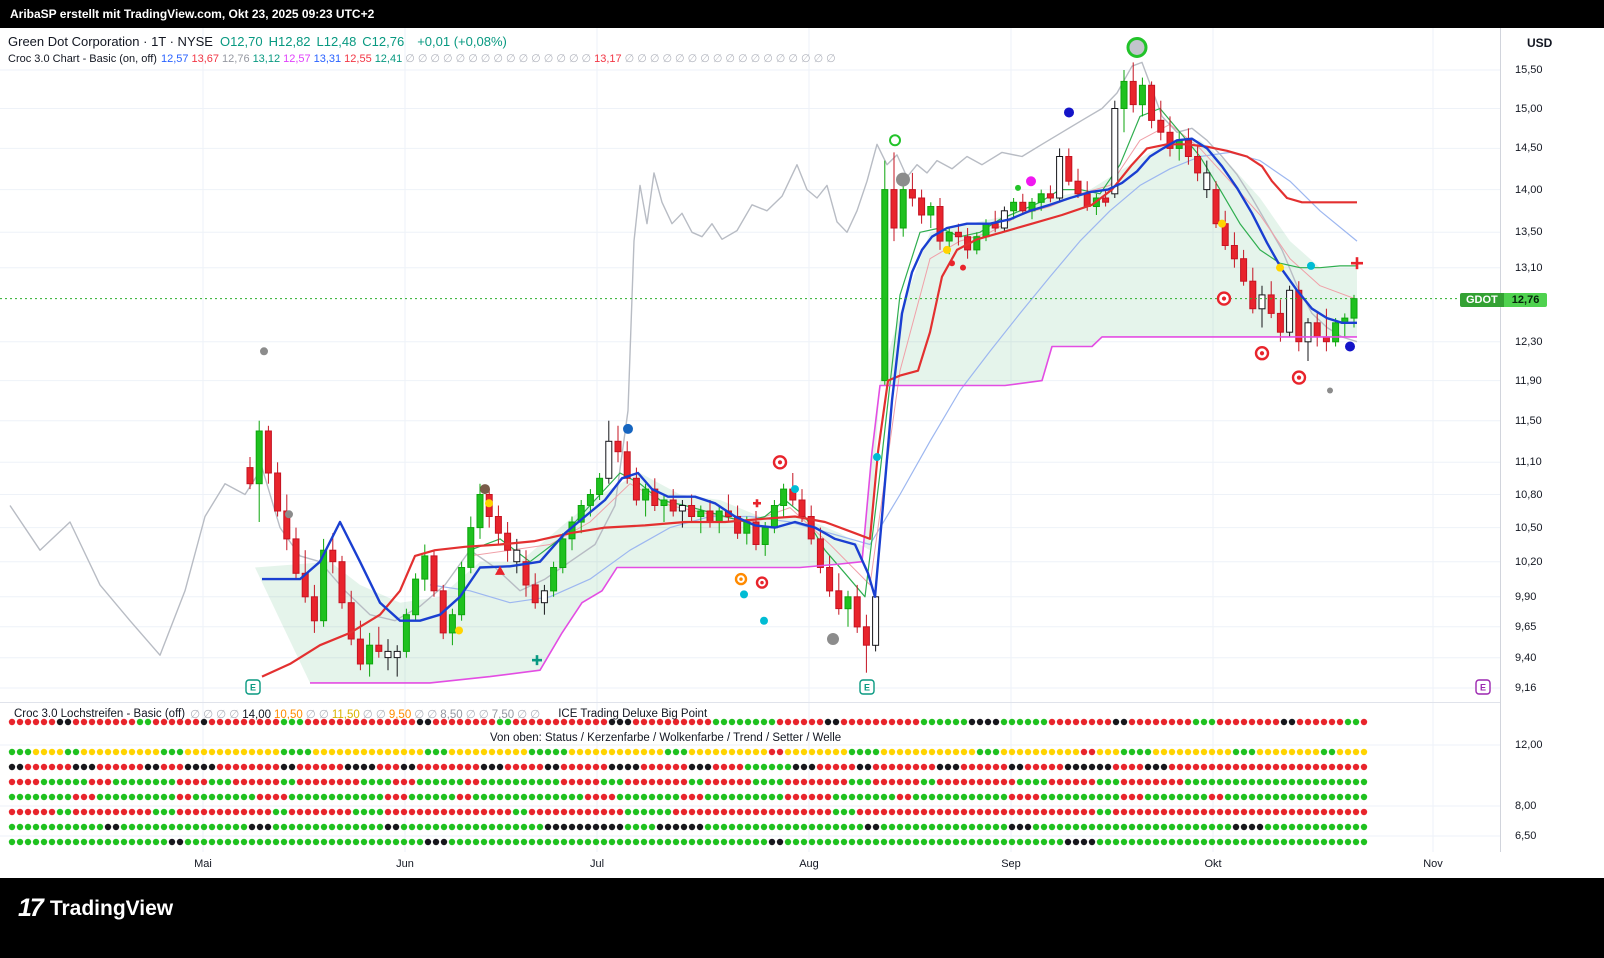  What do you see at coordinates (462, 41) in the screenshot?
I see `price-change: +0,01 (+0,08%)` at bounding box center [462, 41].